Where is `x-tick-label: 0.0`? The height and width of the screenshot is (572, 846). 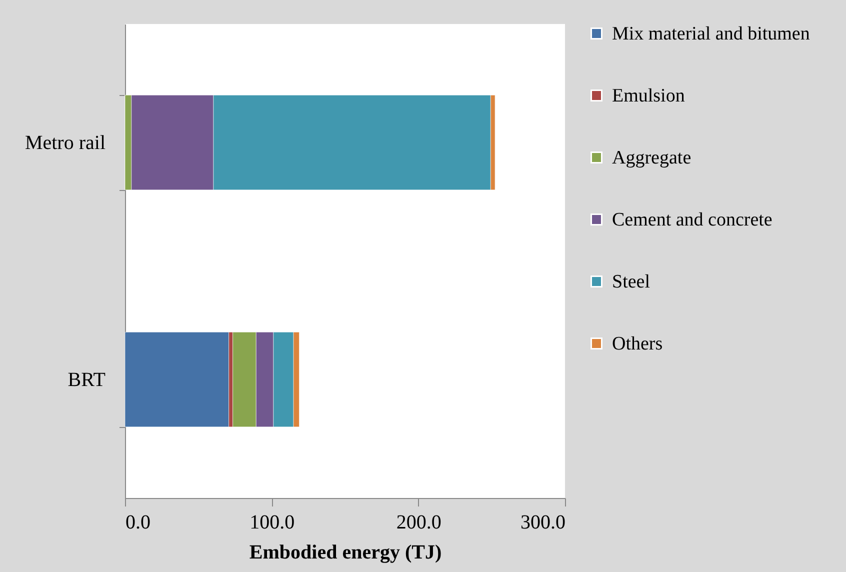 x-tick-label: 0.0 is located at coordinates (138, 523).